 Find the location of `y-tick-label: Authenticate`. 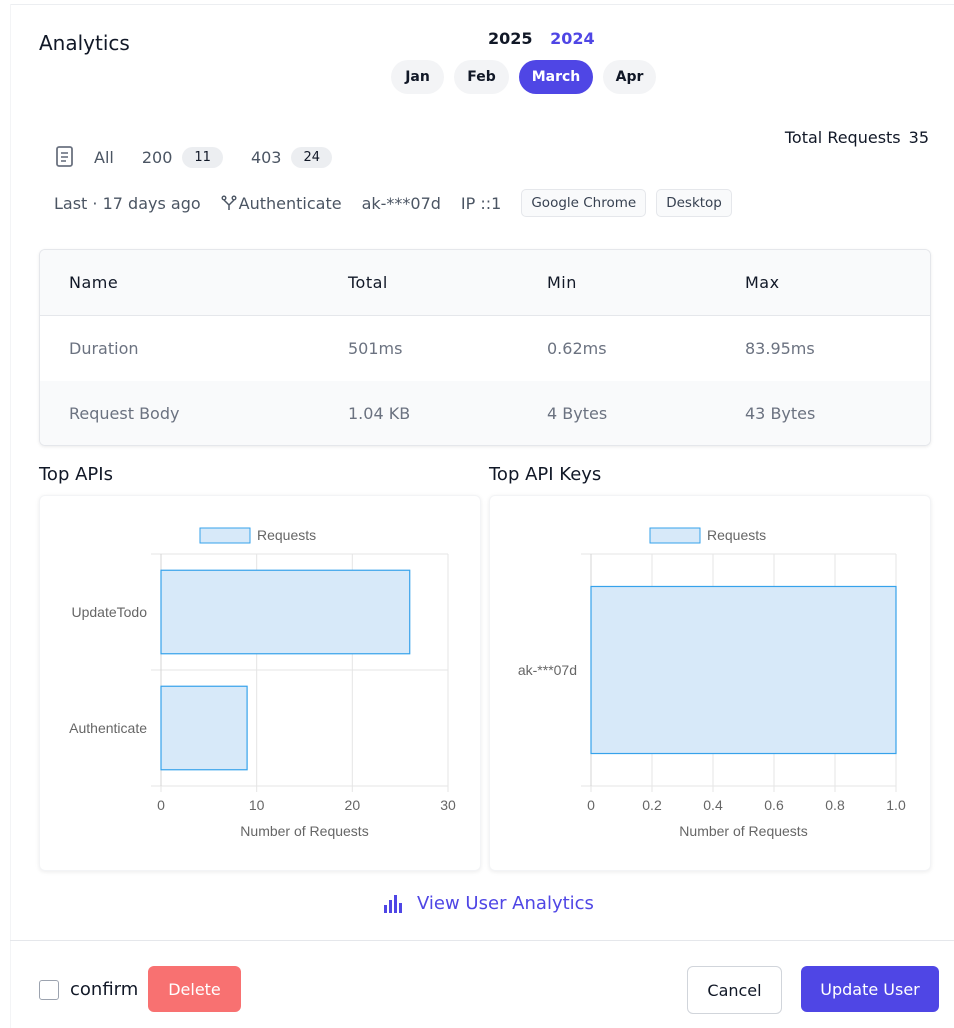

y-tick-label: Authenticate is located at coordinates (108, 728).